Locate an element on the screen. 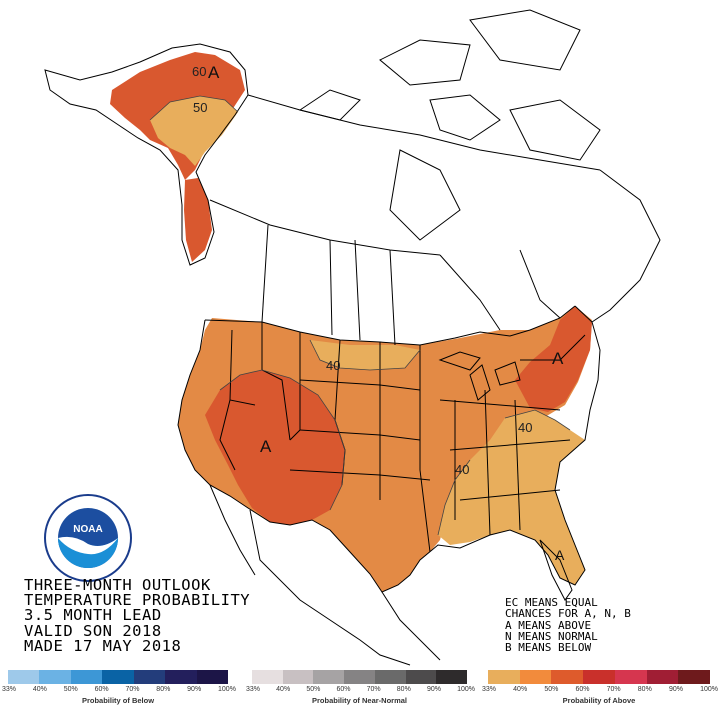 The height and width of the screenshot is (707, 719). alaska-panhandle-region is located at coordinates (198, 220).